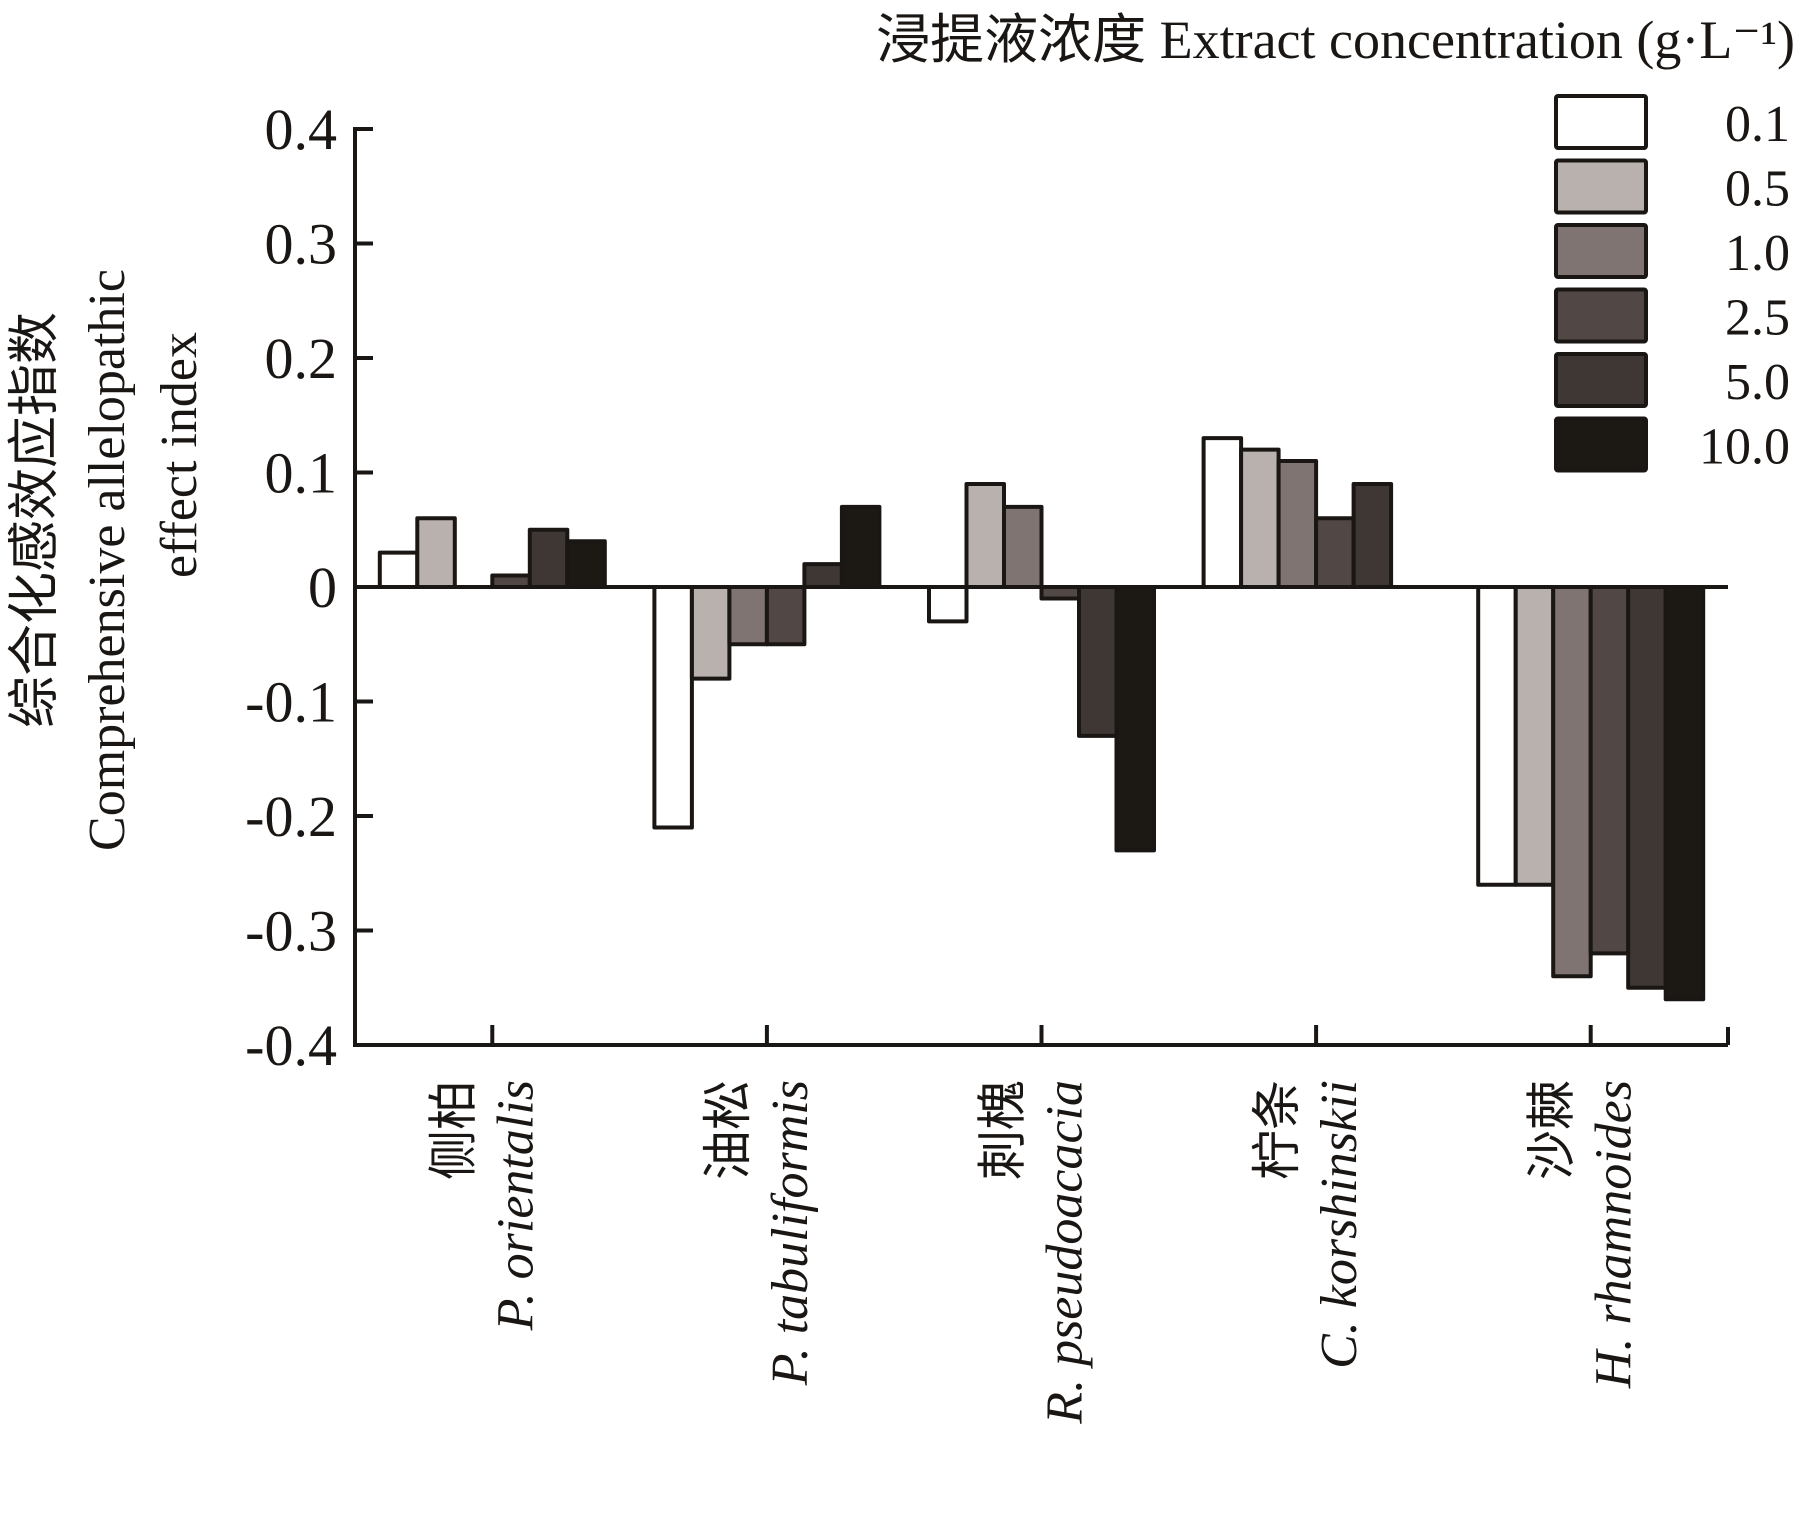 The image size is (1811, 1522). I want to click on x-label-group: 侧柏 P. orientalis, so click(484, 1205).